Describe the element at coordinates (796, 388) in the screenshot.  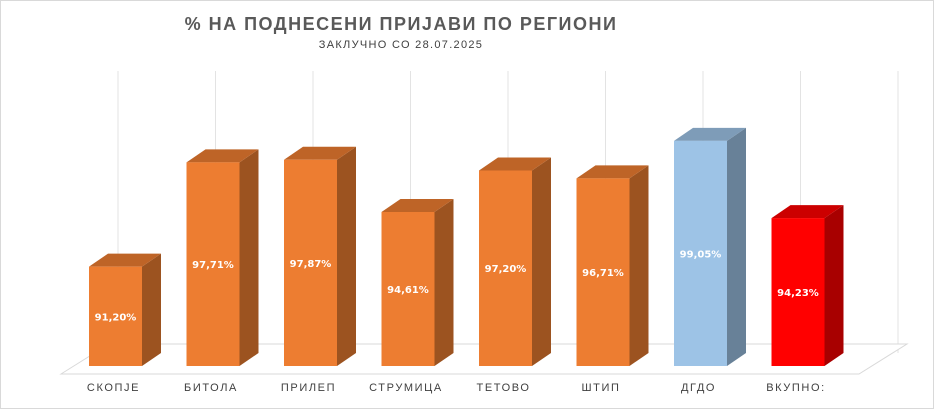
I see `category-label: ВКУПНО:` at that location.